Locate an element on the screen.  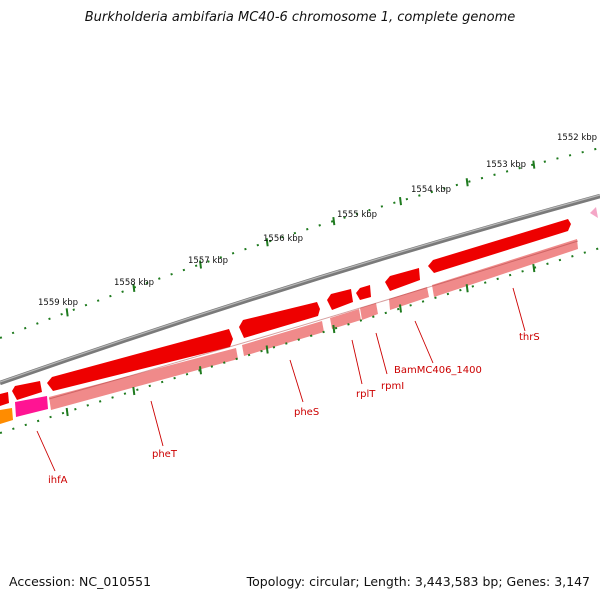
gene-edge-right-pink is located at coordinates (594, 212).